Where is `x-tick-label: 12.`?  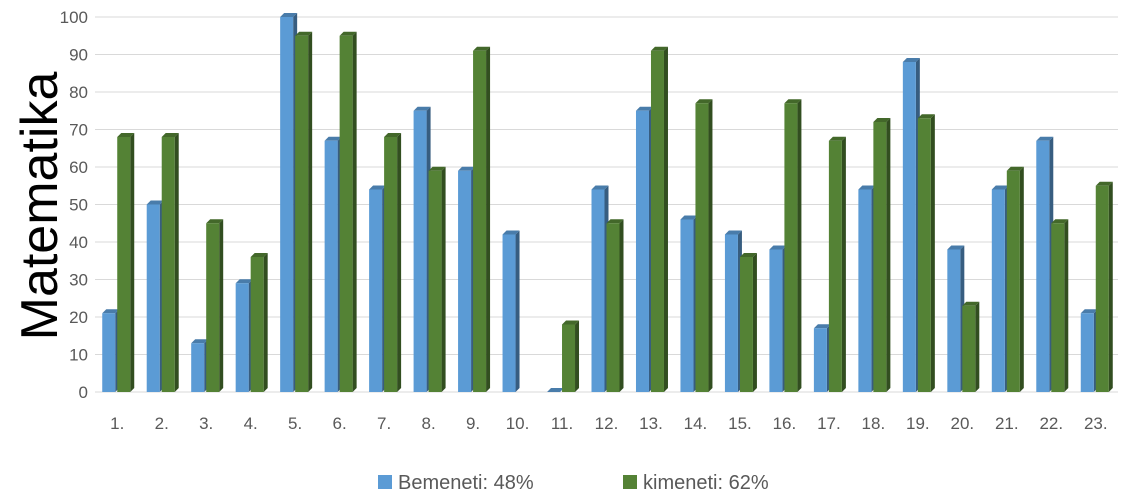 x-tick-label: 12. is located at coordinates (607, 423).